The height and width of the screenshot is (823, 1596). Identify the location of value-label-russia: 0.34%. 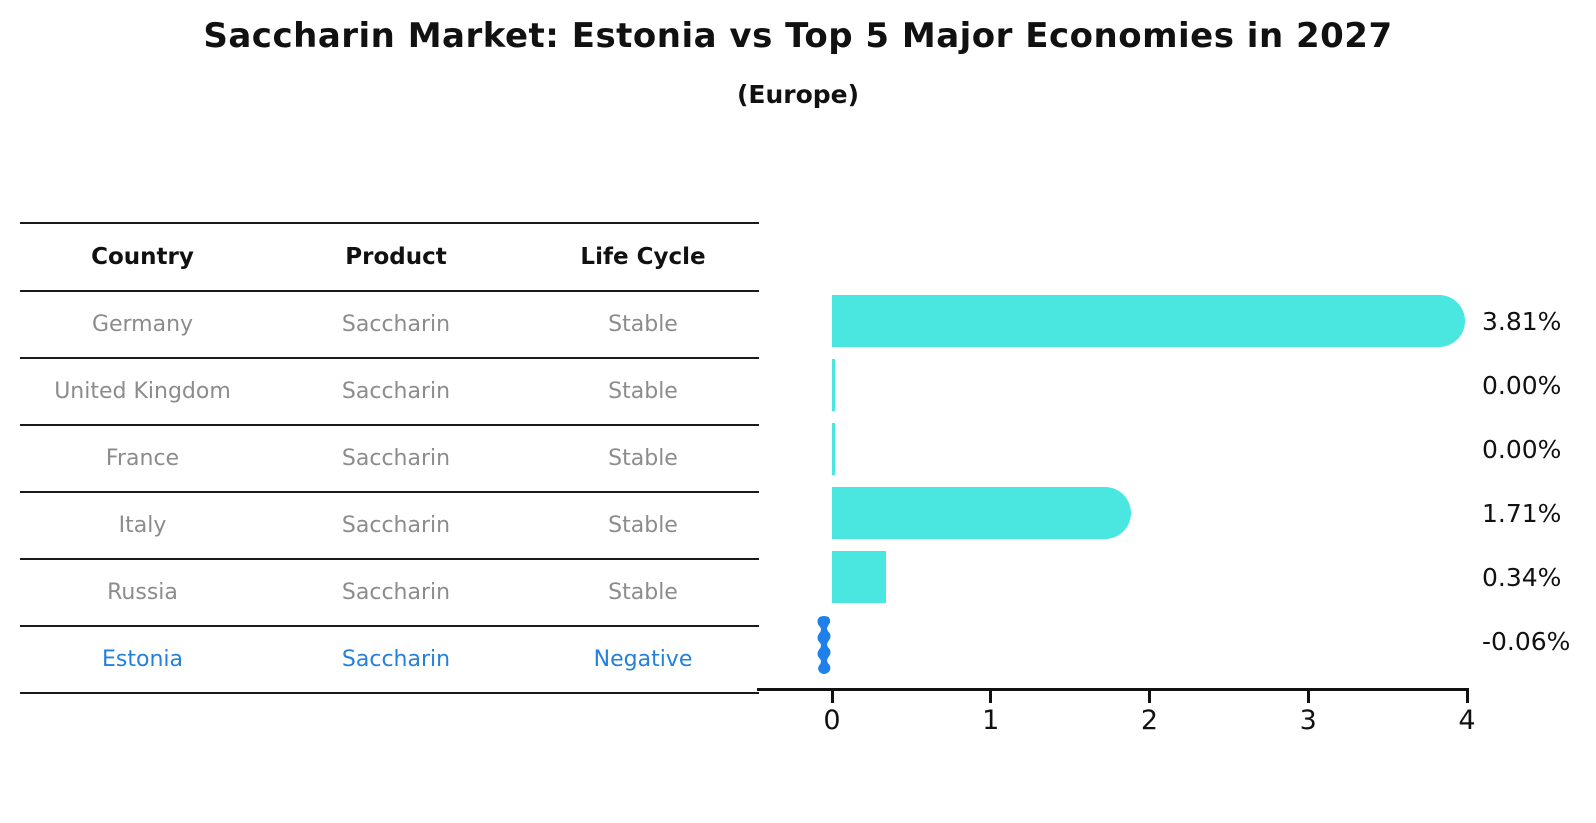
(1522, 577).